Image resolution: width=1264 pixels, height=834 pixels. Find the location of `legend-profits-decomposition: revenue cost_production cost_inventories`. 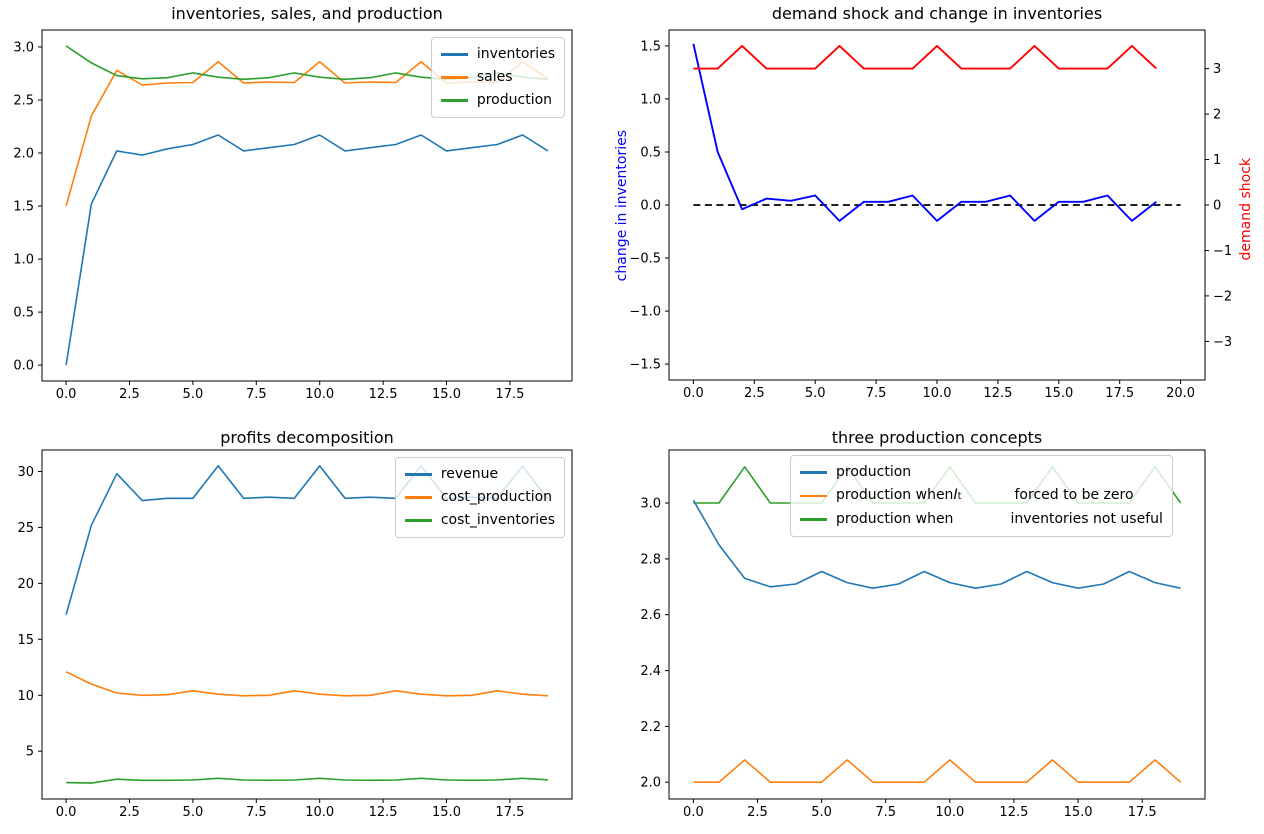

legend-profits-decomposition: revenue cost_production cost_inventories is located at coordinates (479, 497).